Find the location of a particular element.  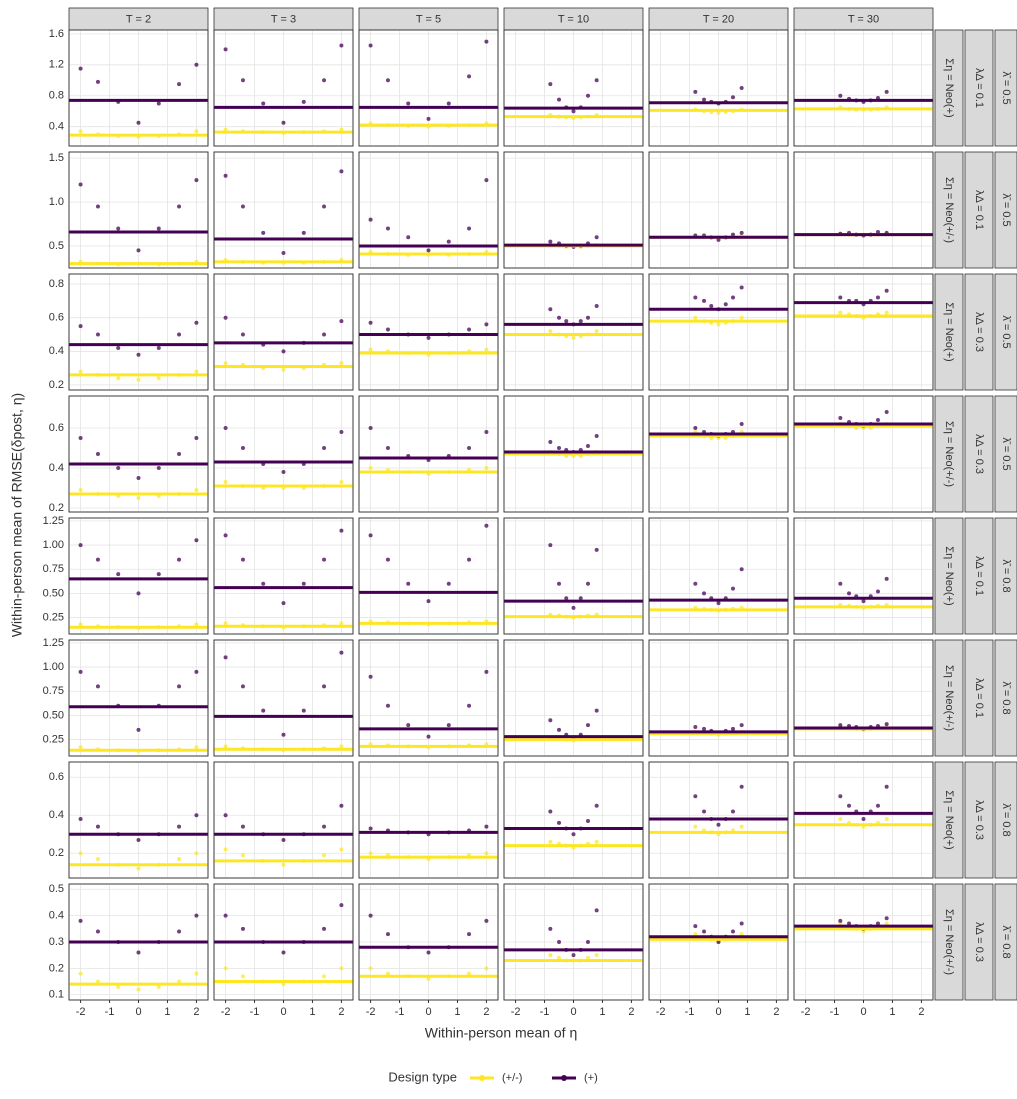

legend-title: Design type is located at coordinates (422, 1076).